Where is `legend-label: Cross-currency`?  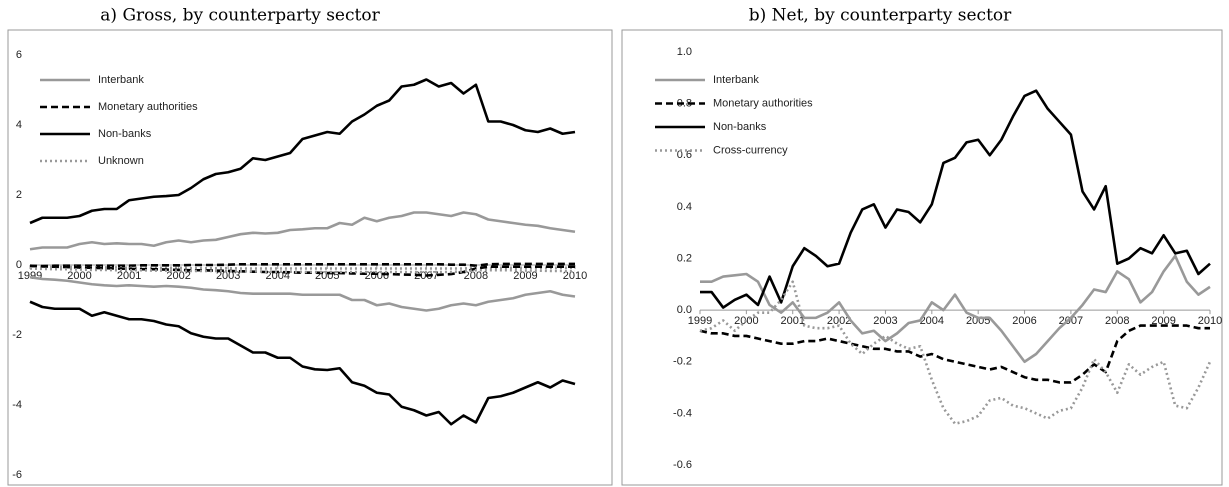
legend-label: Cross-currency is located at coordinates (750, 150).